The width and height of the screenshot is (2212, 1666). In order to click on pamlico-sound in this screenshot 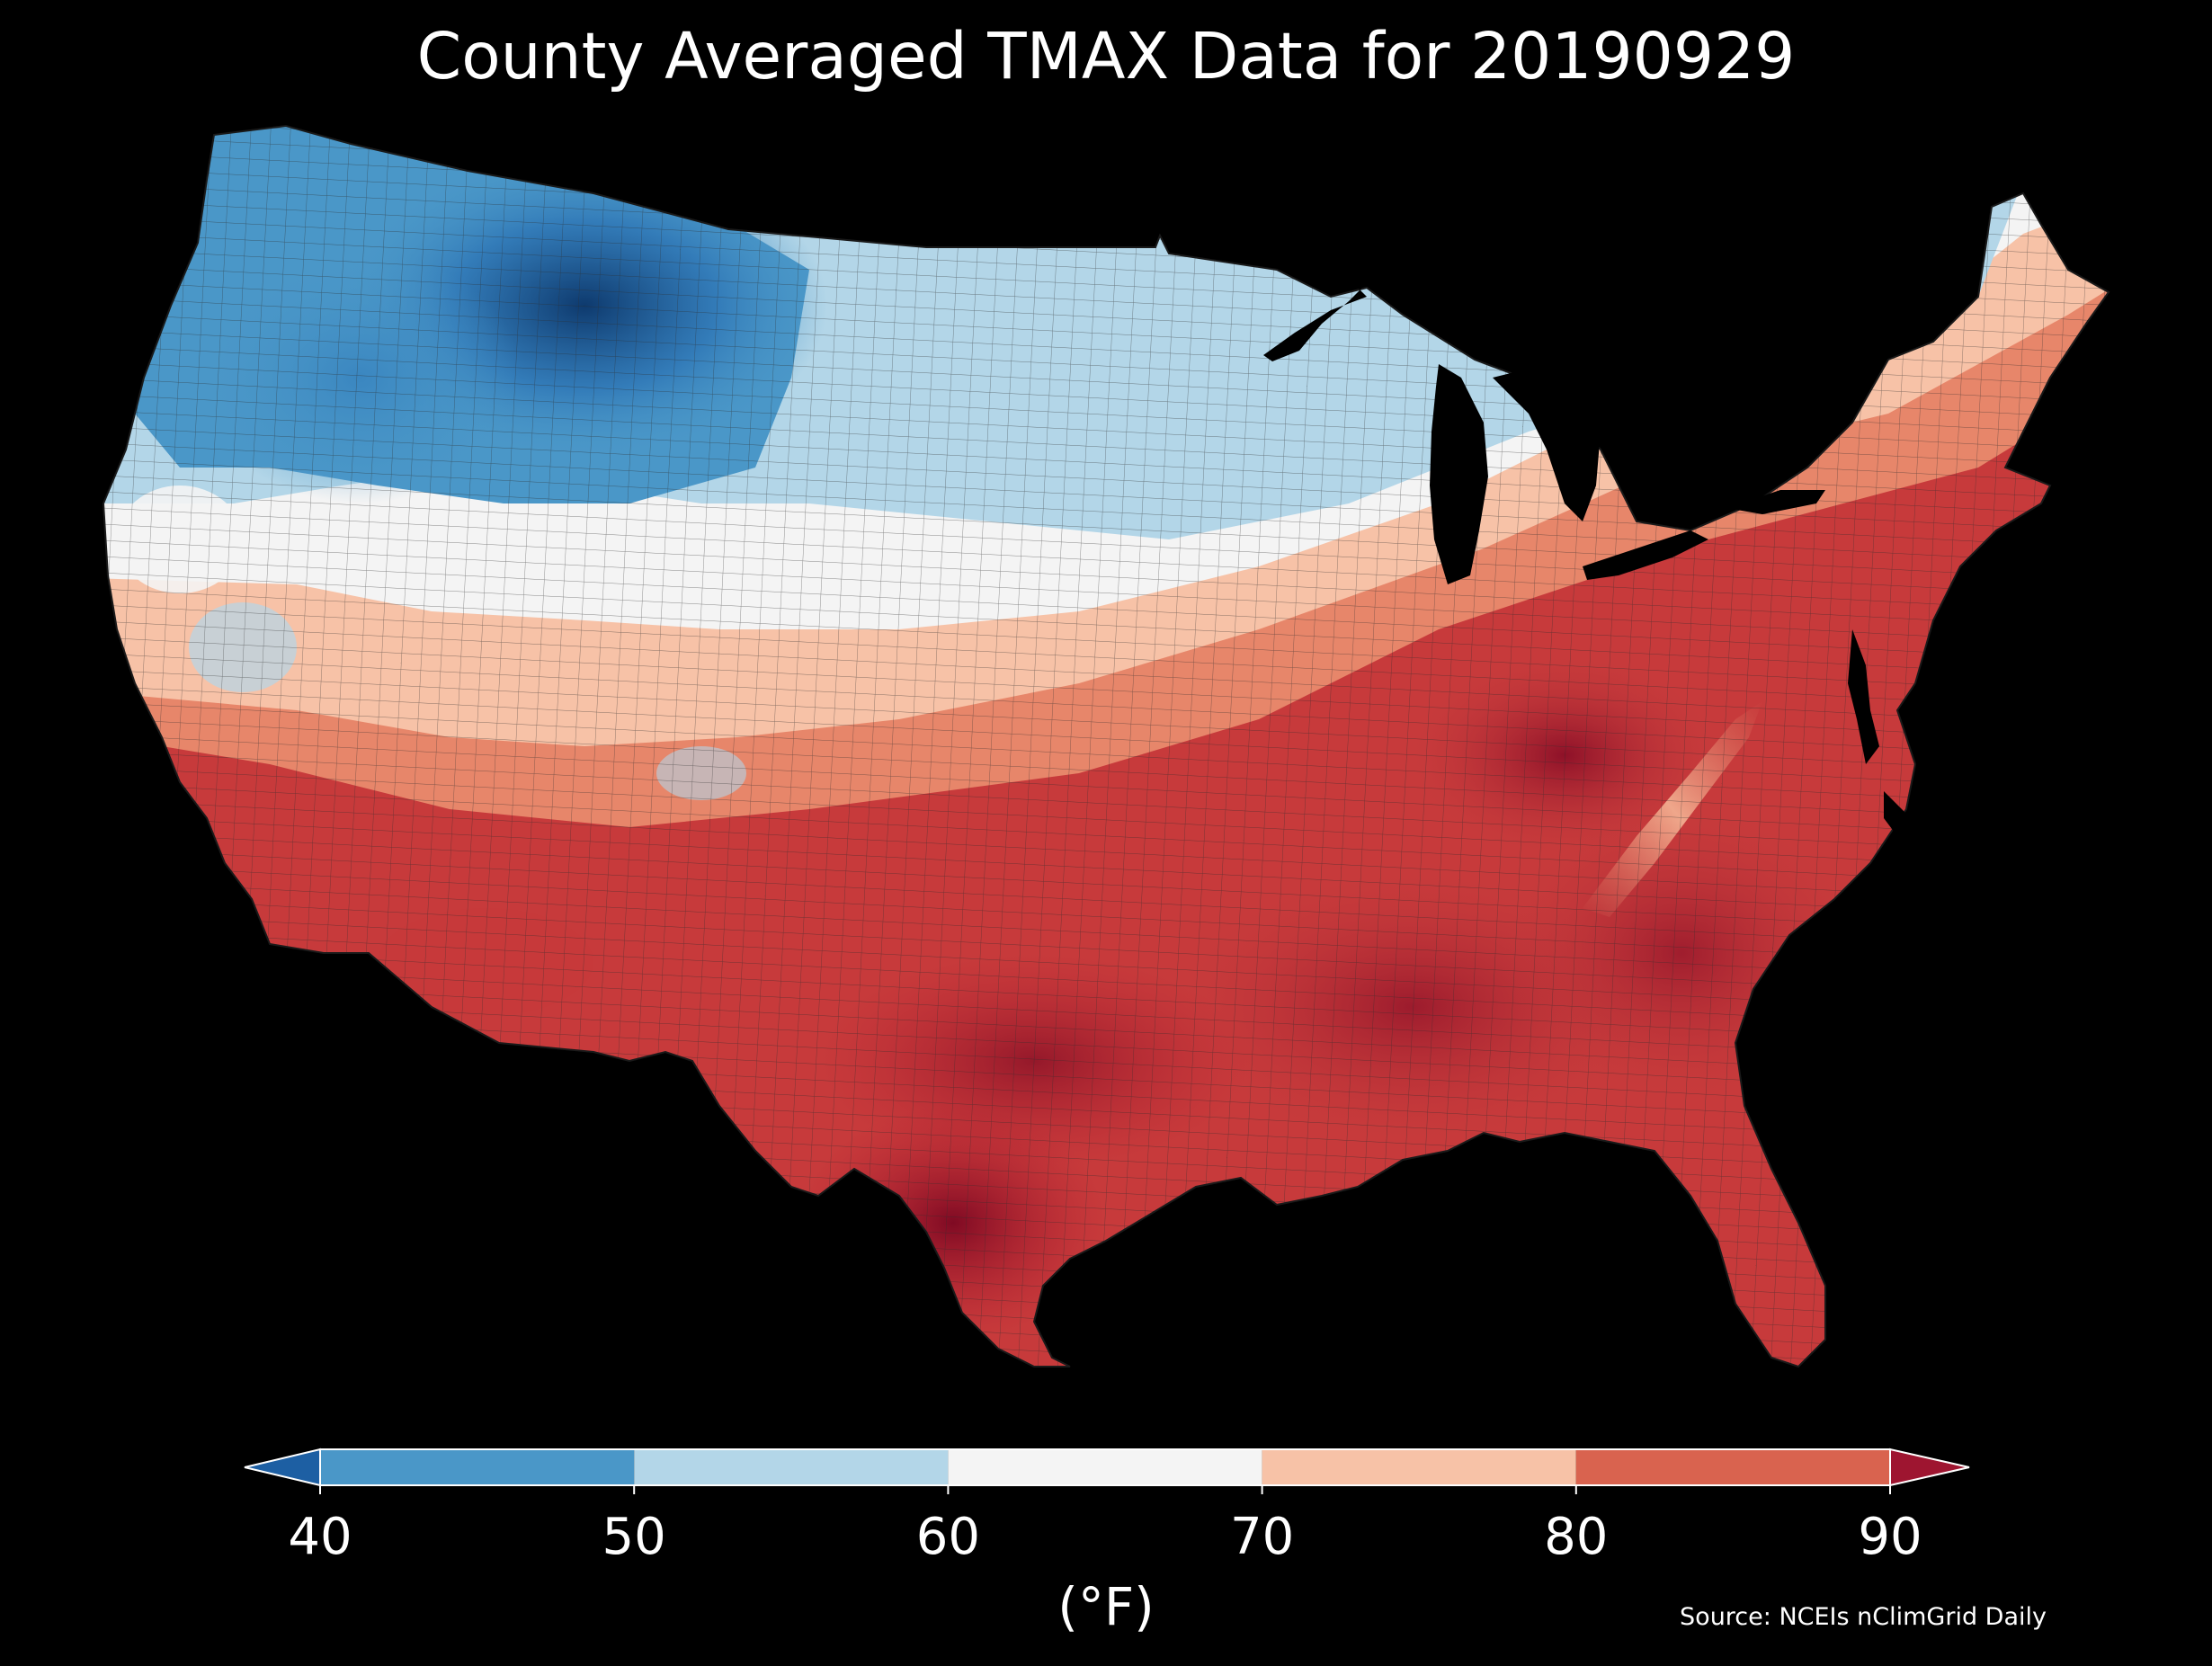, I will do `click(1895, 813)`.